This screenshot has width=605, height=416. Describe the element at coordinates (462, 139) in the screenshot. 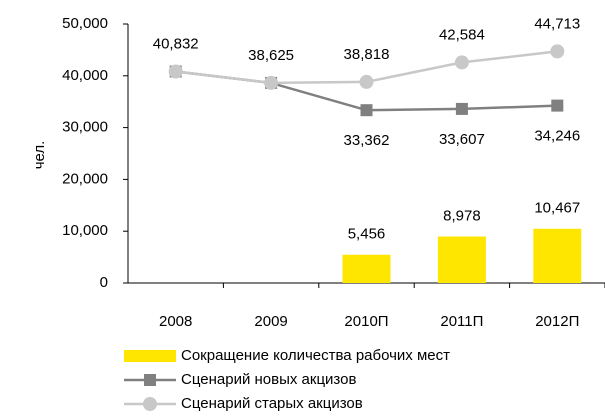

I see `data-label: 33,607` at that location.